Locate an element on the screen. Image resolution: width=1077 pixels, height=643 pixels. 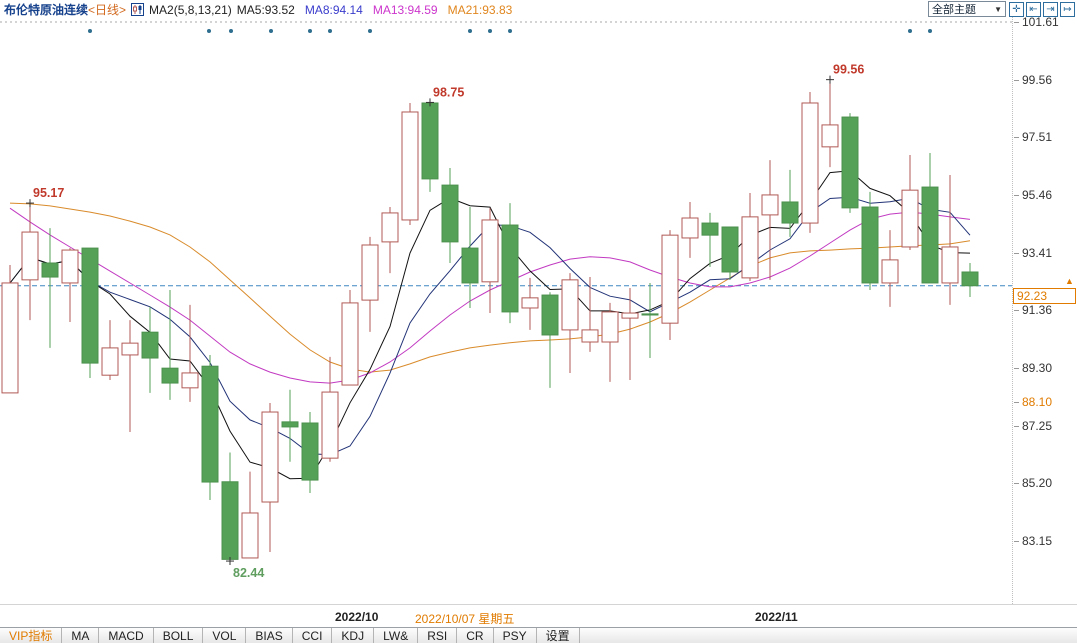
indicator-tab-vol: VOL is located at coordinates (225, 635).